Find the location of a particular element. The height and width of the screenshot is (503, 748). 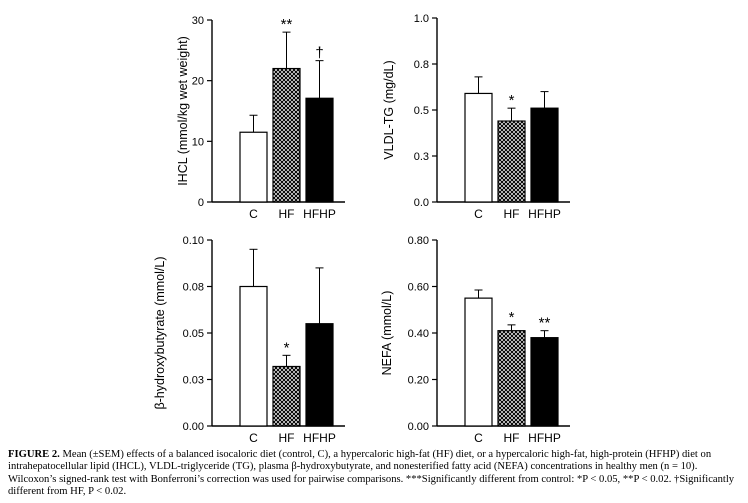

nefa-xtick-label: HFHP is located at coordinates (544, 438).